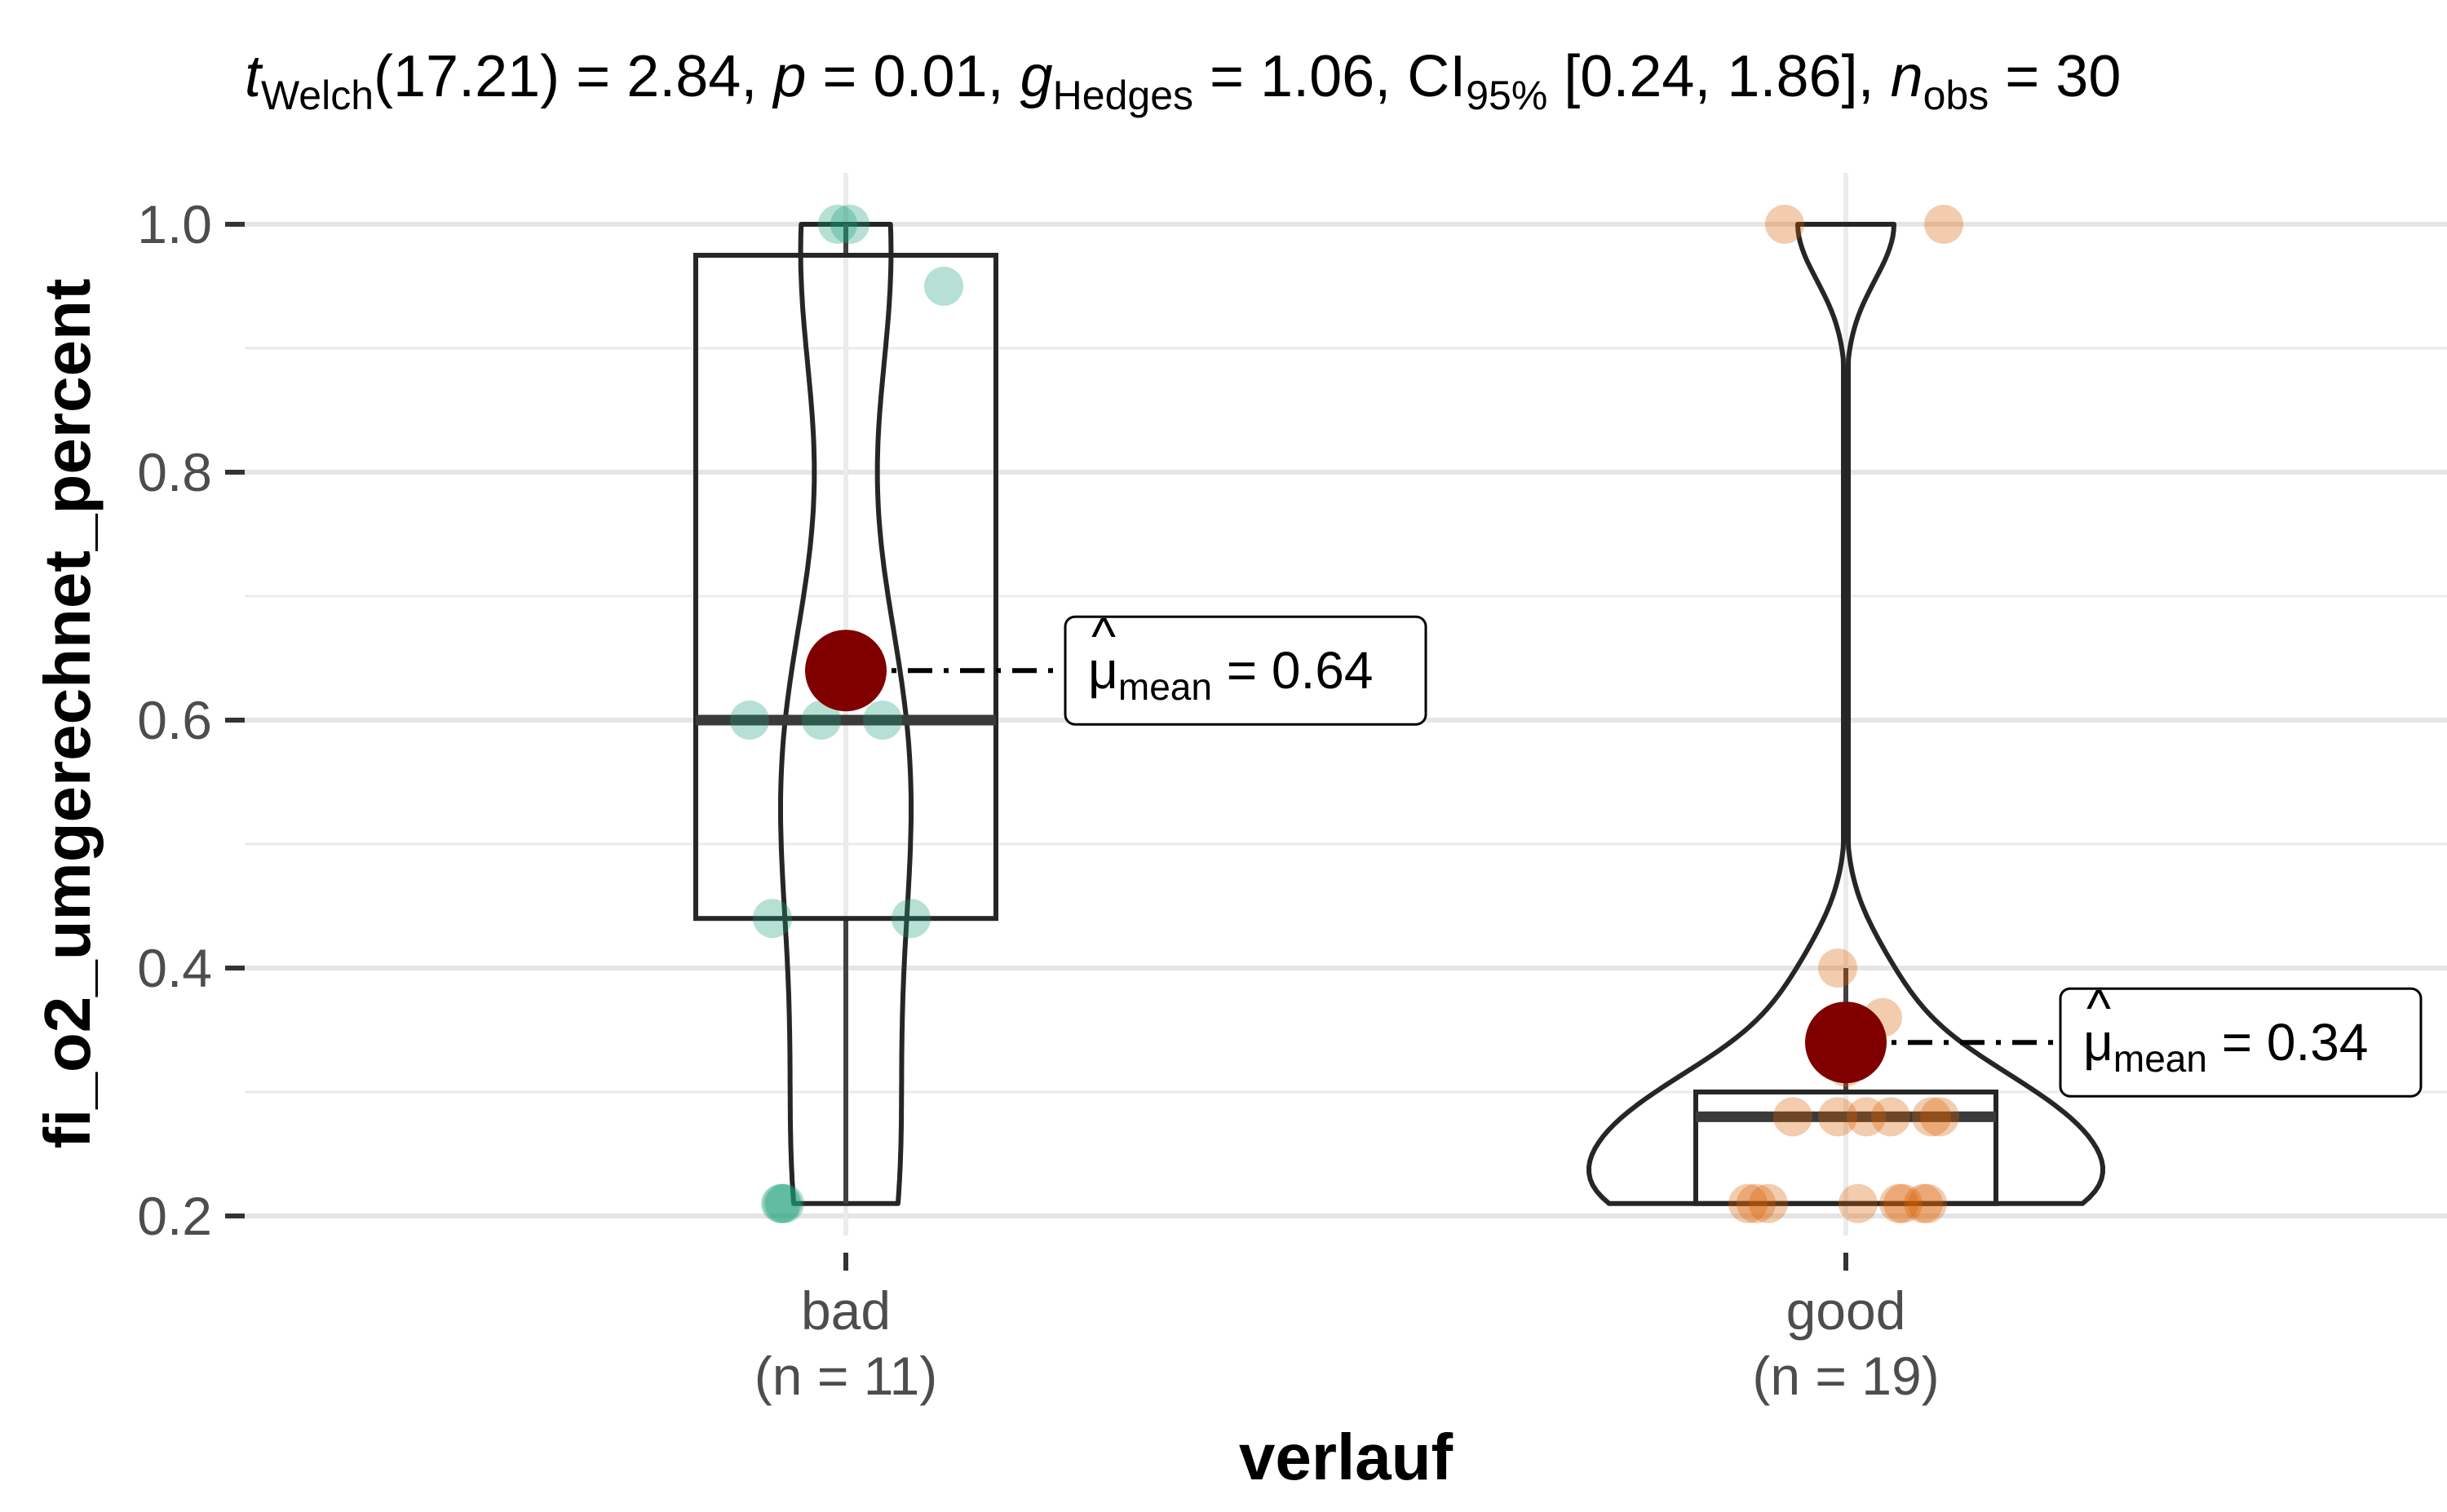 The height and width of the screenshot is (1512, 2447). What do you see at coordinates (174, 224) in the screenshot?
I see `y-tick-label: 1.0` at bounding box center [174, 224].